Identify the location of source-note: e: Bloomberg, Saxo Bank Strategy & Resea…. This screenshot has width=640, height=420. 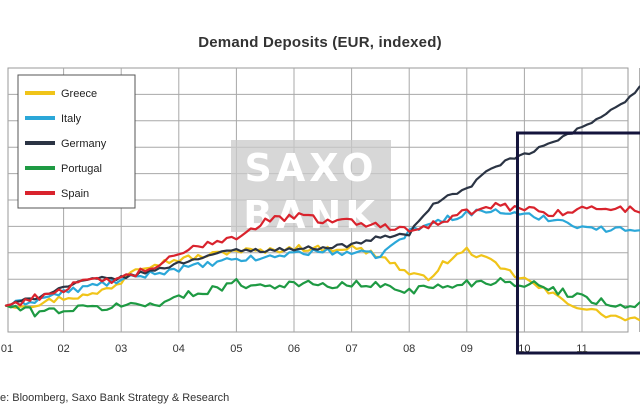
(115, 398).